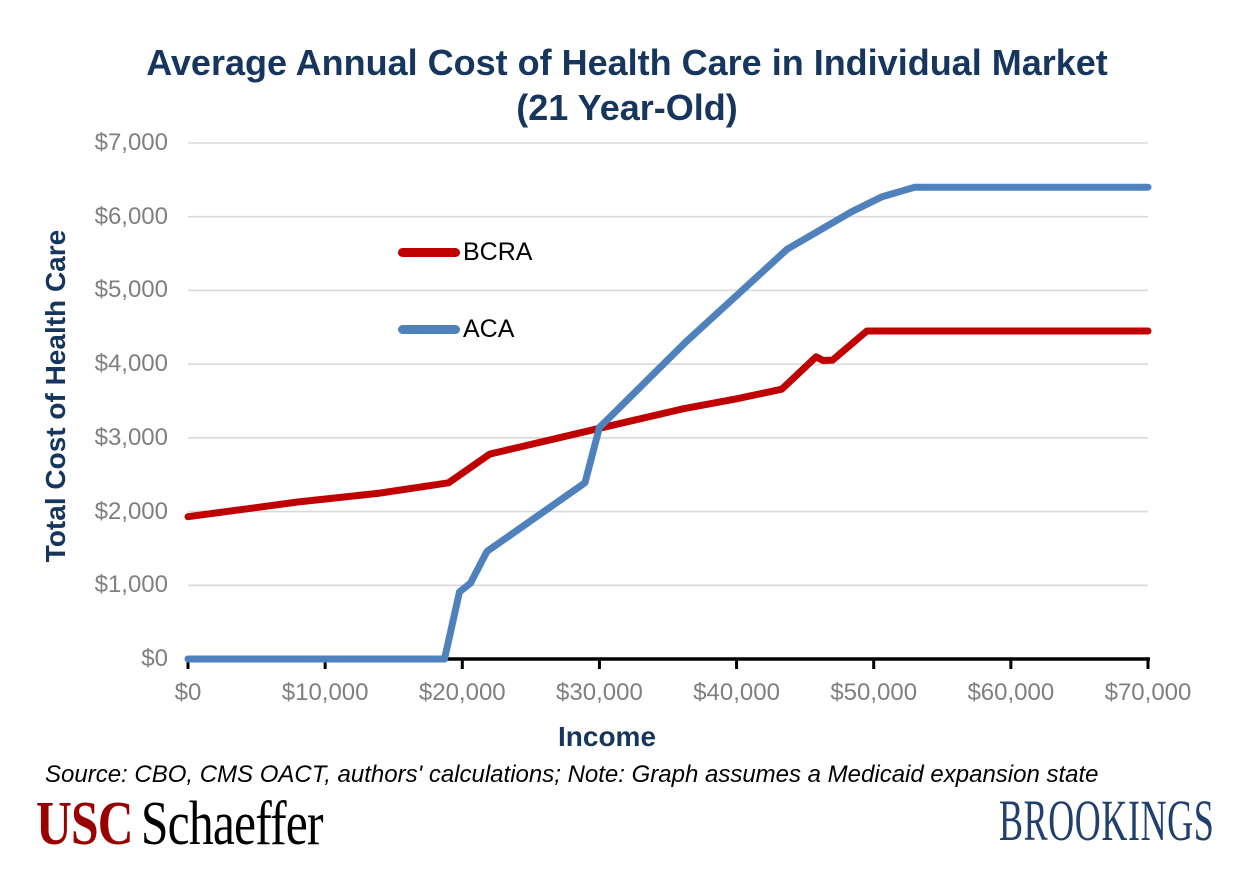 The width and height of the screenshot is (1254, 872). Describe the element at coordinates (131, 364) in the screenshot. I see `y-tick-label: $4,000` at that location.